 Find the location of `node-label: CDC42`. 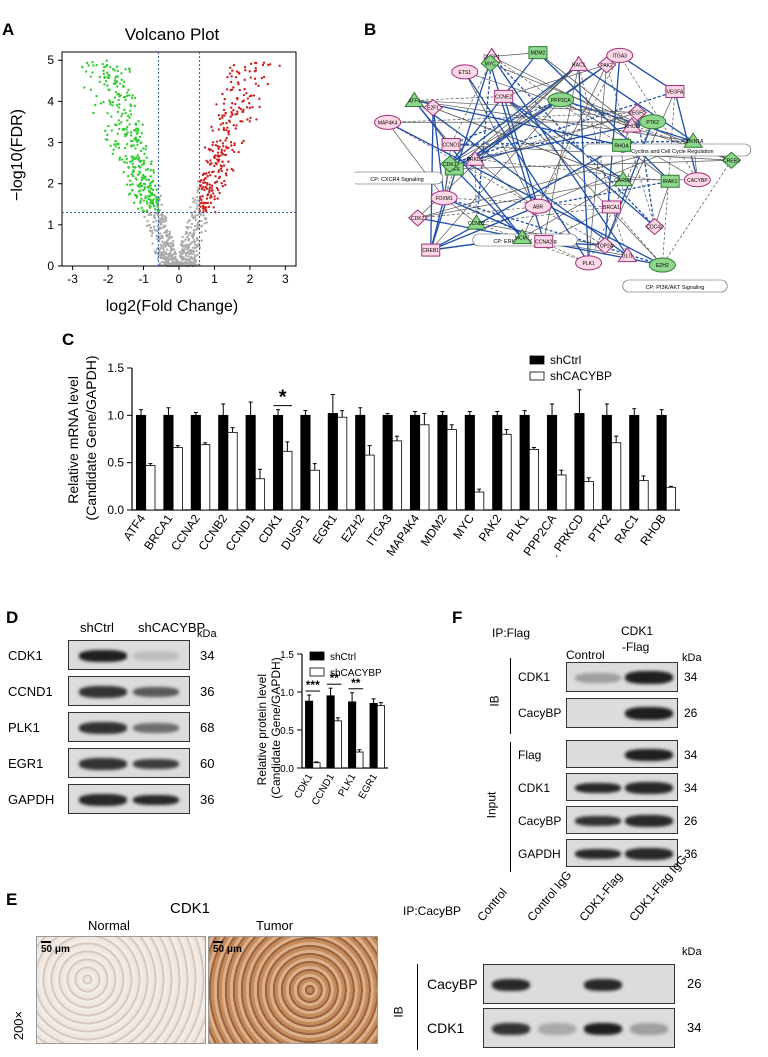

node-label: CDC42 is located at coordinates (654, 227).